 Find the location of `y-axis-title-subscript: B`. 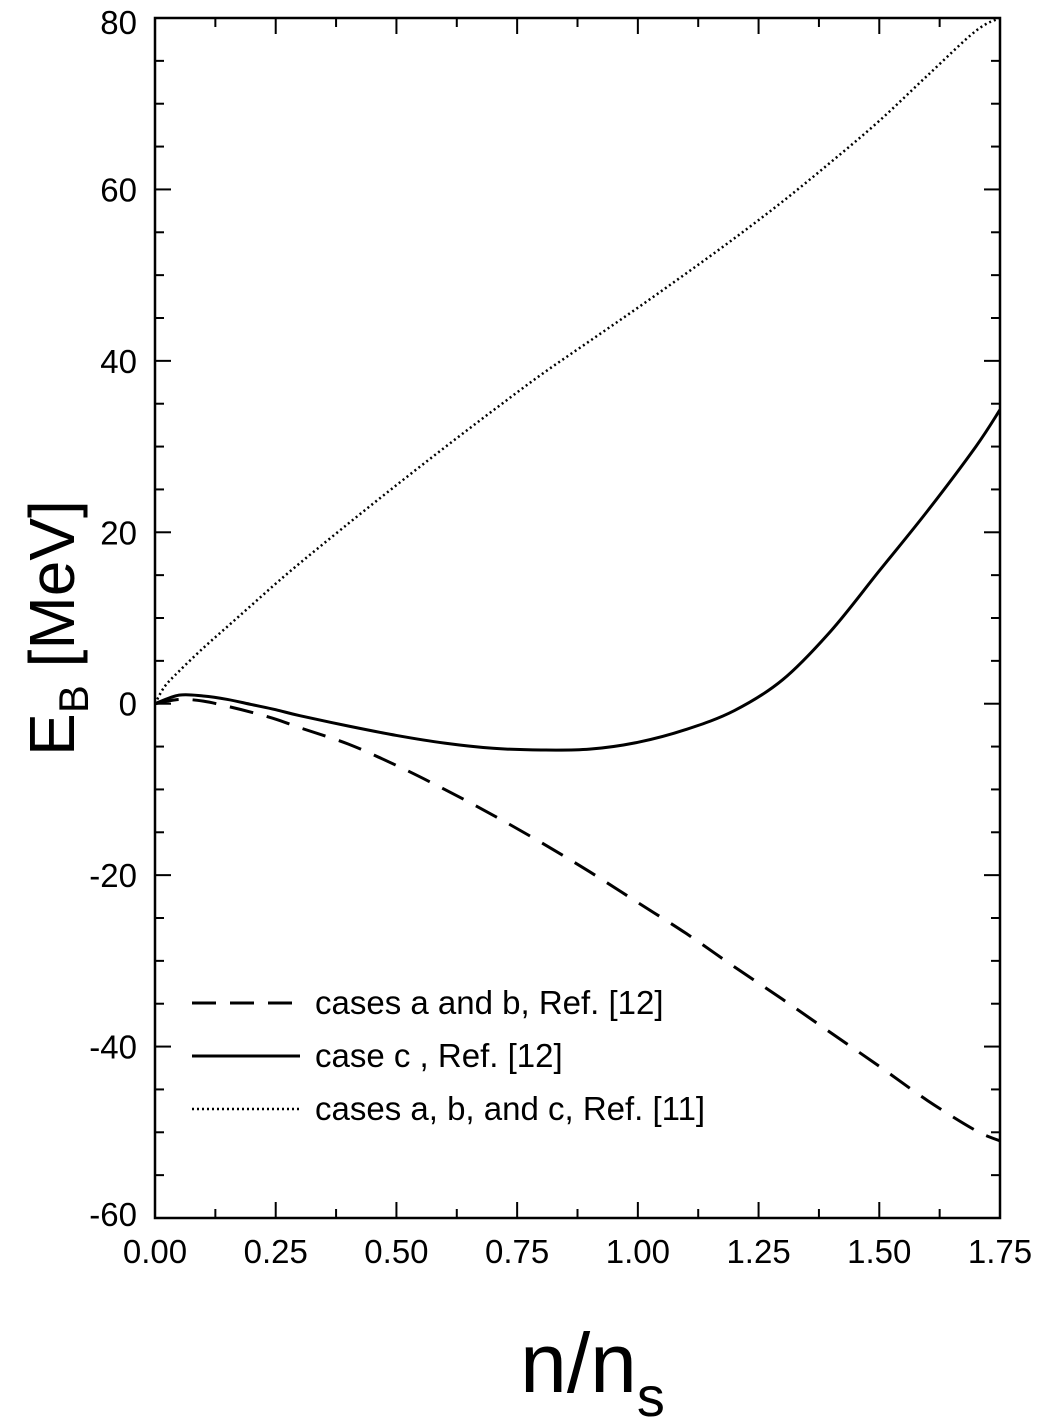

y-axis-title-subscript: B is located at coordinates (73, 699).